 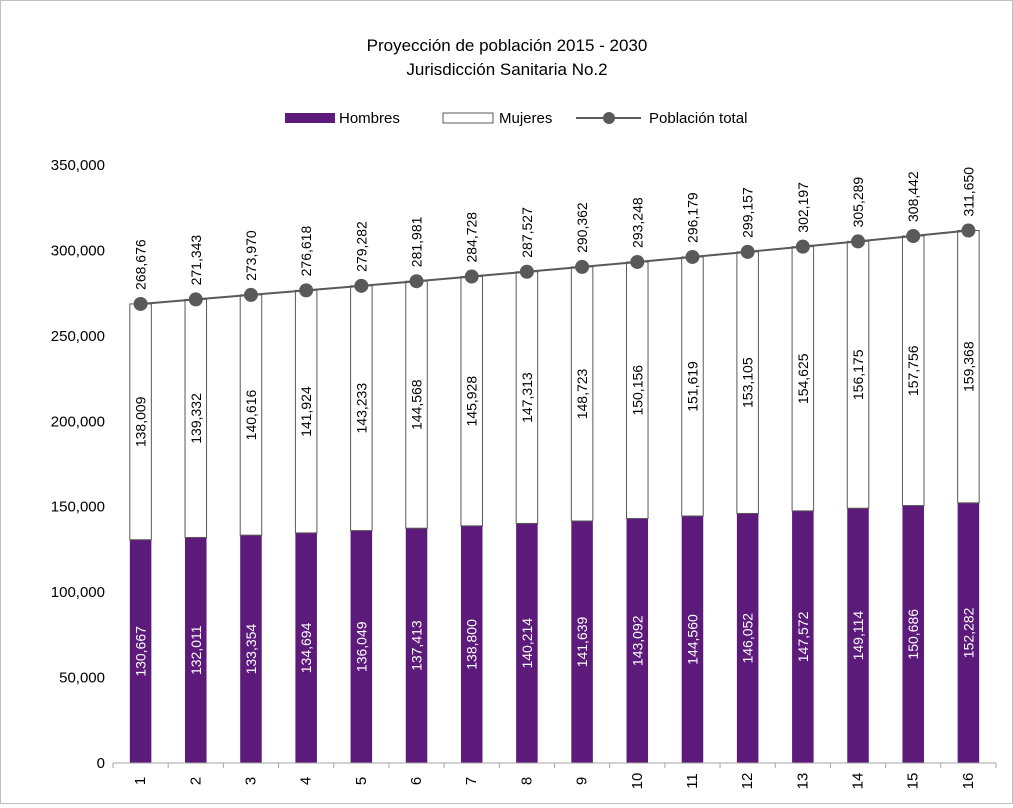 I want to click on data-label-mujeres: 143,233, so click(x=361, y=408).